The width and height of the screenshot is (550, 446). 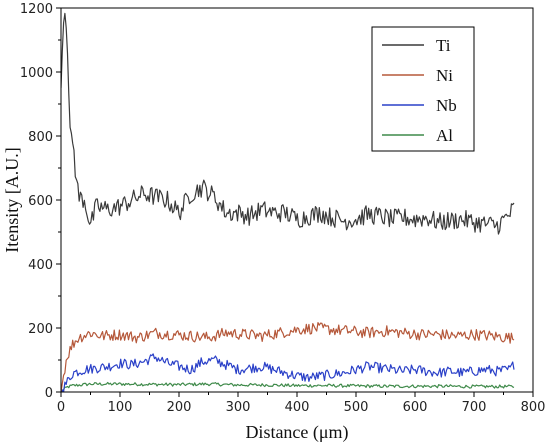 I want to click on x-tick-label: 200, so click(x=179, y=407).